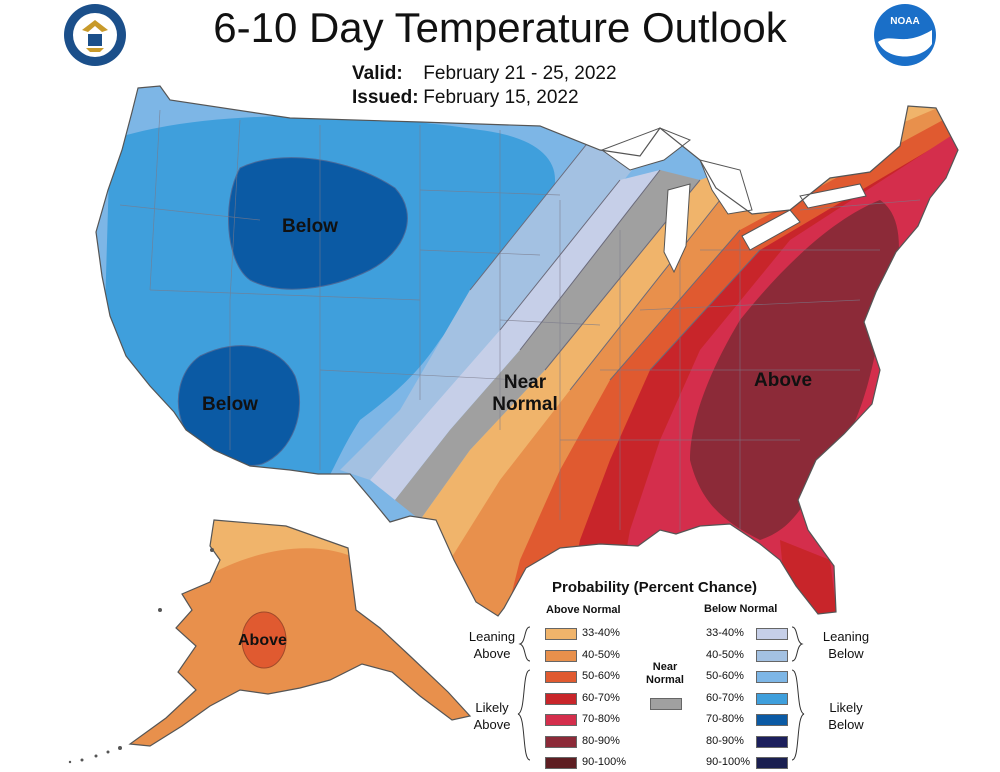 This screenshot has width=1000, height=772. What do you see at coordinates (728, 762) in the screenshot?
I see `legend-below-range: 90-100%` at bounding box center [728, 762].